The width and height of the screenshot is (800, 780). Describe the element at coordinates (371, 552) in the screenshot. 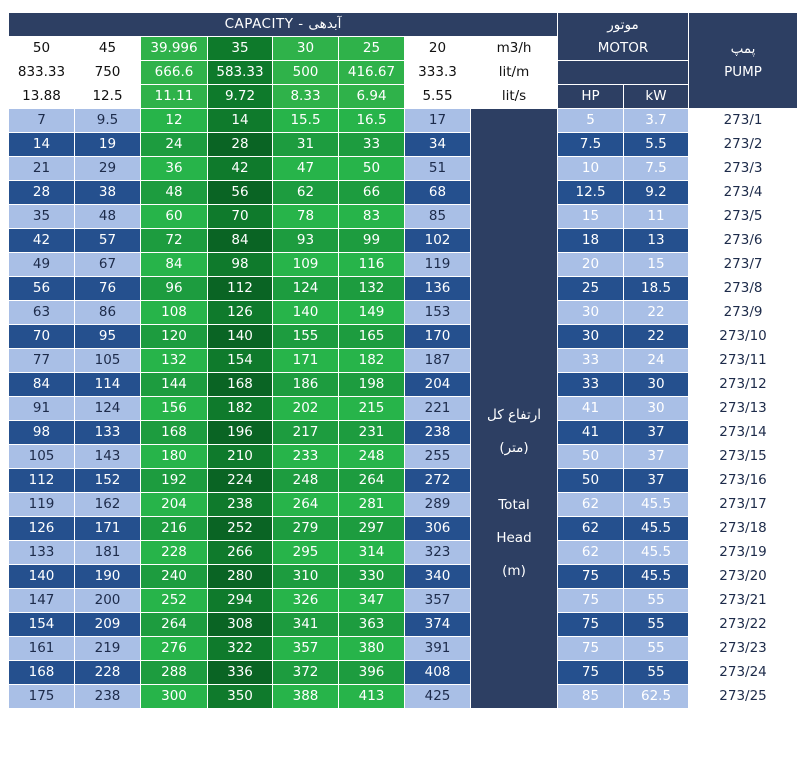

I see `head-value-cell: 314` at that location.